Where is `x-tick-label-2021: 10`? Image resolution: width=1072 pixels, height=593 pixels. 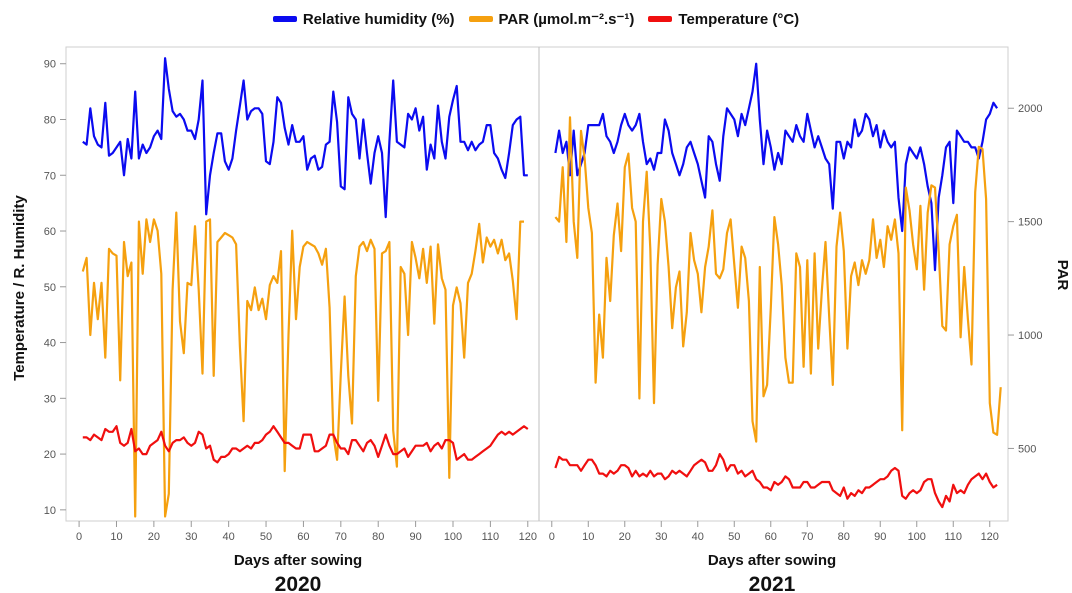 x-tick-label-2021: 10 is located at coordinates (588, 537).